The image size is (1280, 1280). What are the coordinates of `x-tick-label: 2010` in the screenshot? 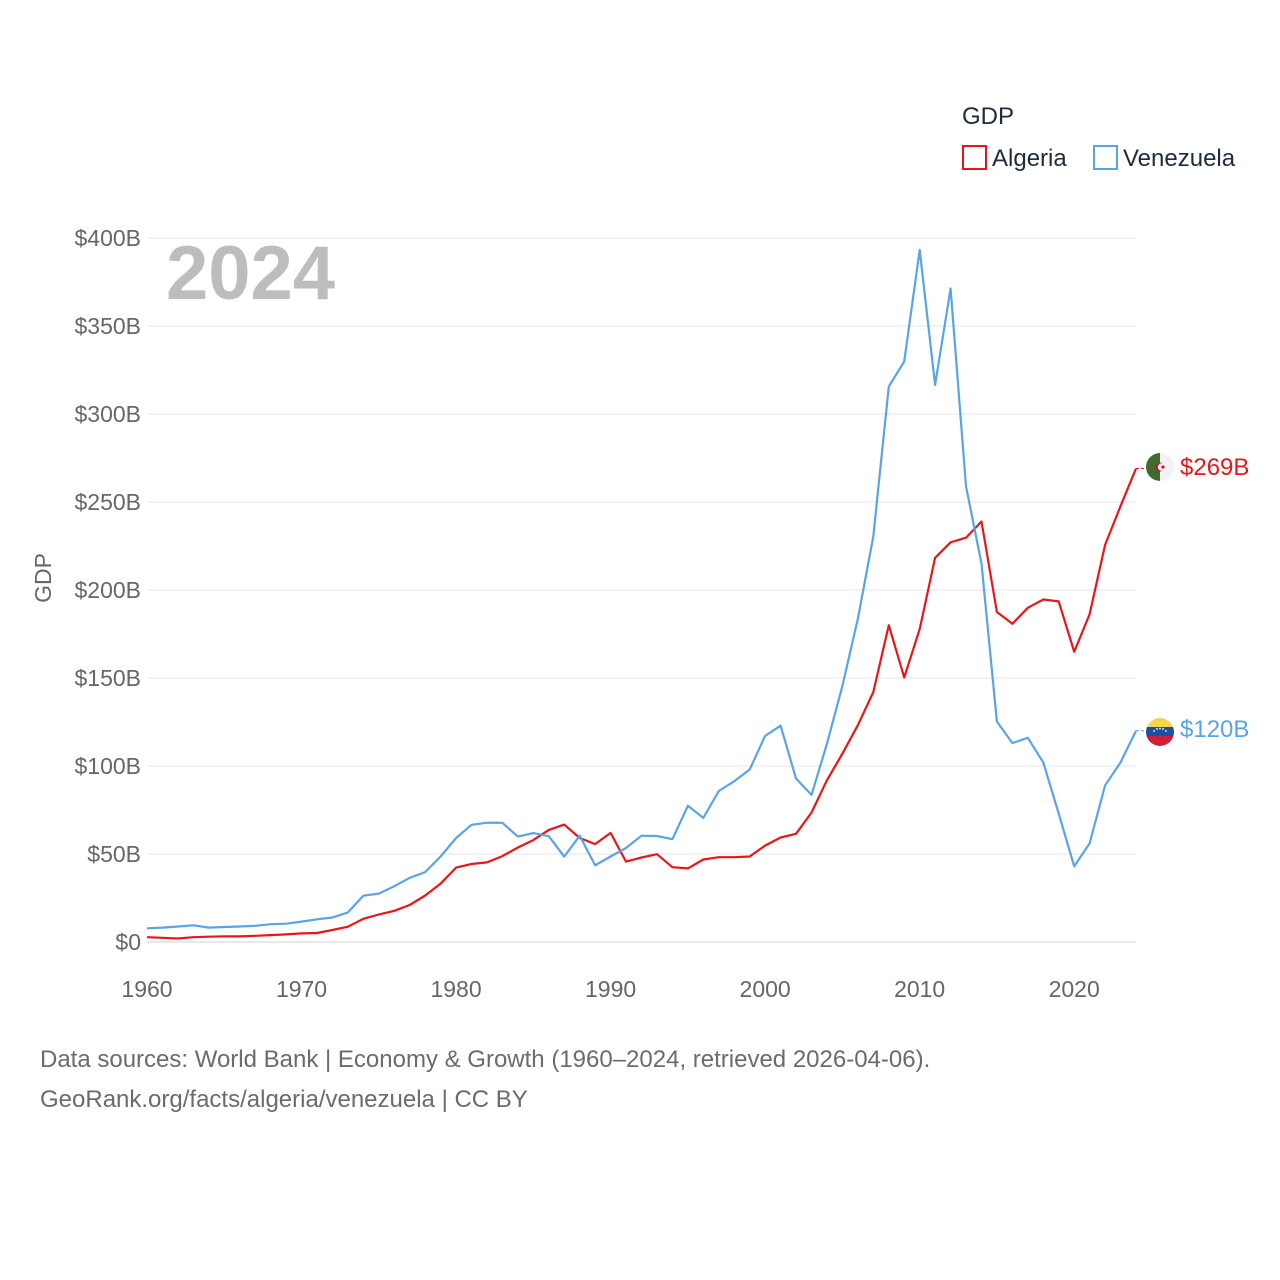 It's located at (919, 989).